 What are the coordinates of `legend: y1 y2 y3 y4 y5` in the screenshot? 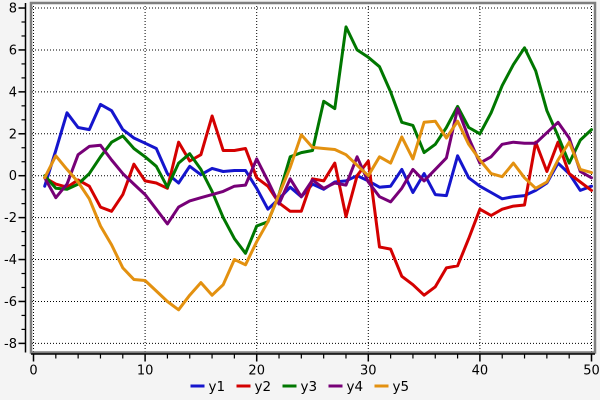 It's located at (300, 387).